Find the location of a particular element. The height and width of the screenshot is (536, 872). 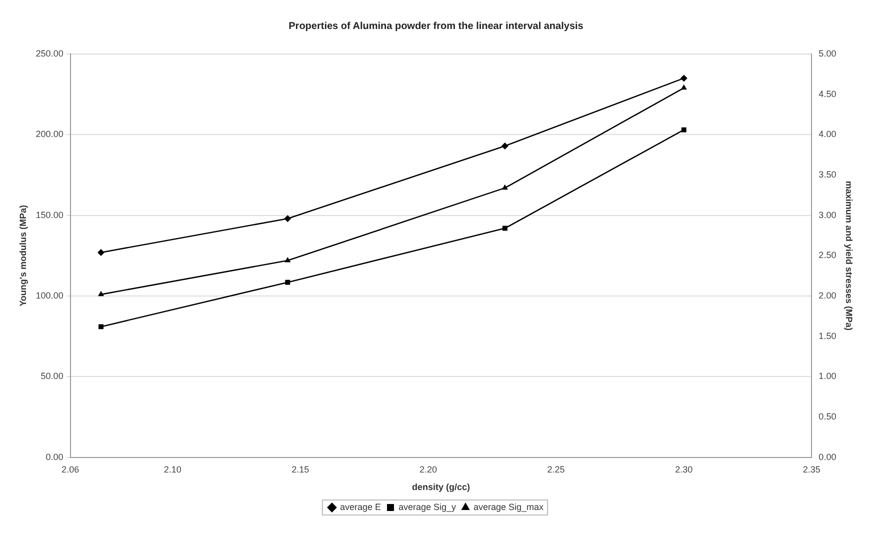

y2-tick-label: 3.50 is located at coordinates (827, 175).